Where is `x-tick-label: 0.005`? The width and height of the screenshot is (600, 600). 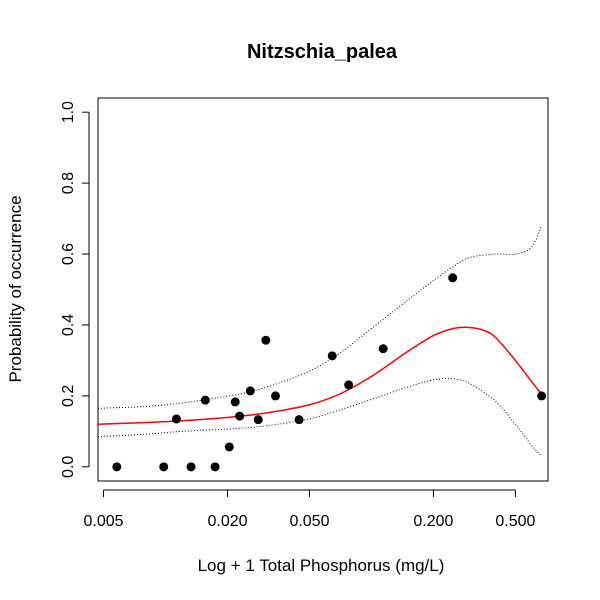 x-tick-label: 0.005 is located at coordinates (104, 521).